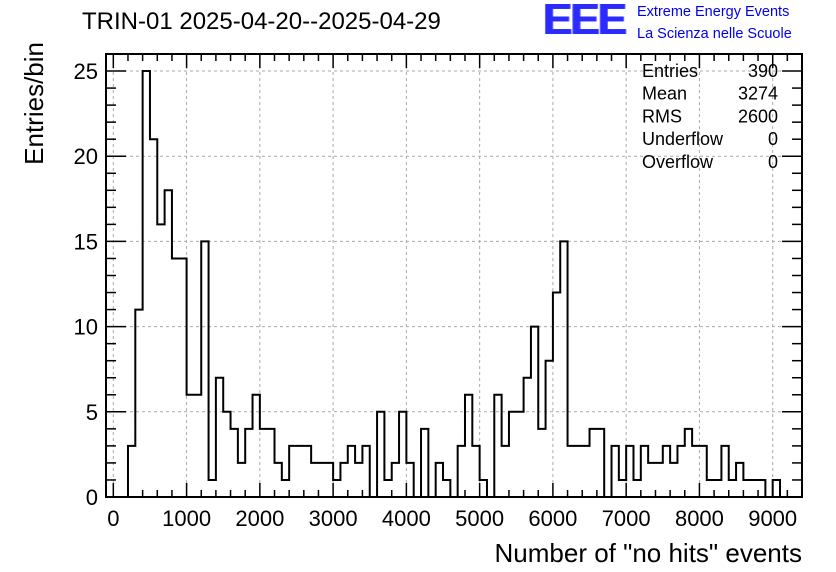 The height and width of the screenshot is (572, 836). What do you see at coordinates (92, 497) in the screenshot?
I see `y-tick-label: 0` at bounding box center [92, 497].